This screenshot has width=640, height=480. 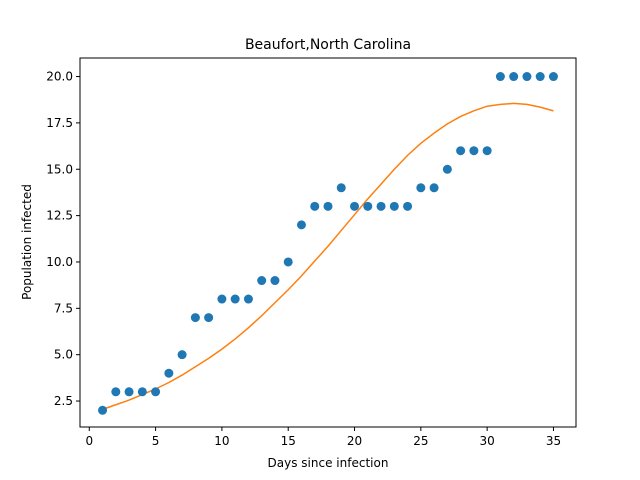 I want to click on y-tick-label-3: 10.0, so click(x=59, y=262).